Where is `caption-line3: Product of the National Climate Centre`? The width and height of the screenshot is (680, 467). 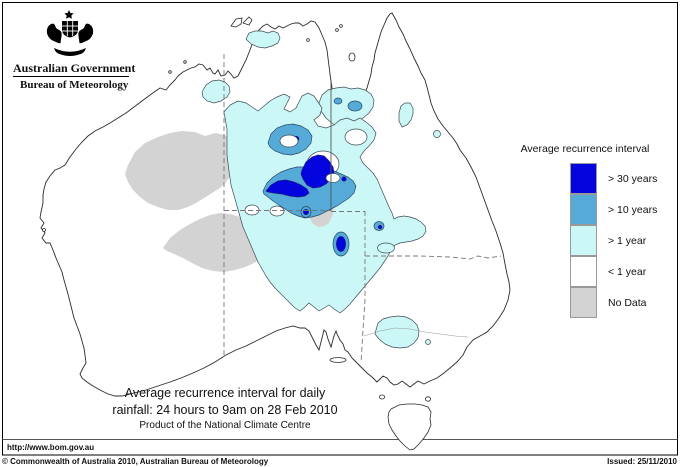 caption-line3: Product of the National Climate Centre is located at coordinates (225, 425).